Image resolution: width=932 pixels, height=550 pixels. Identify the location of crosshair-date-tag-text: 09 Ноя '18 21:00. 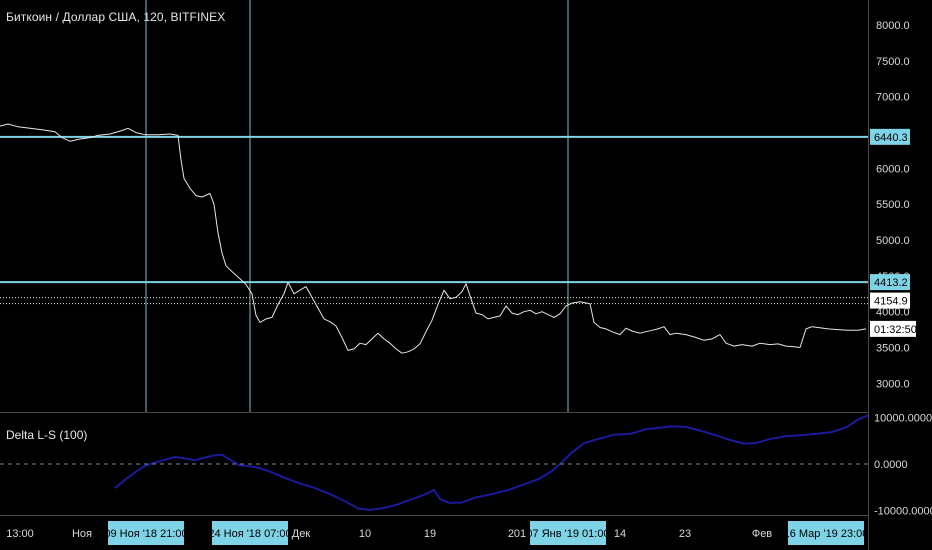
(145, 534).